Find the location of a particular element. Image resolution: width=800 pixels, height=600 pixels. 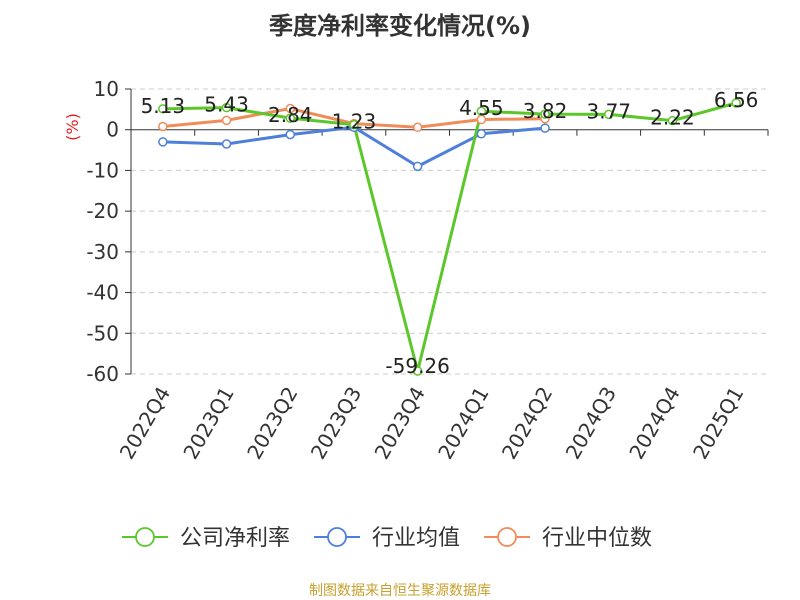

x-tick-label: 2025Q1 is located at coordinates (718, 423).